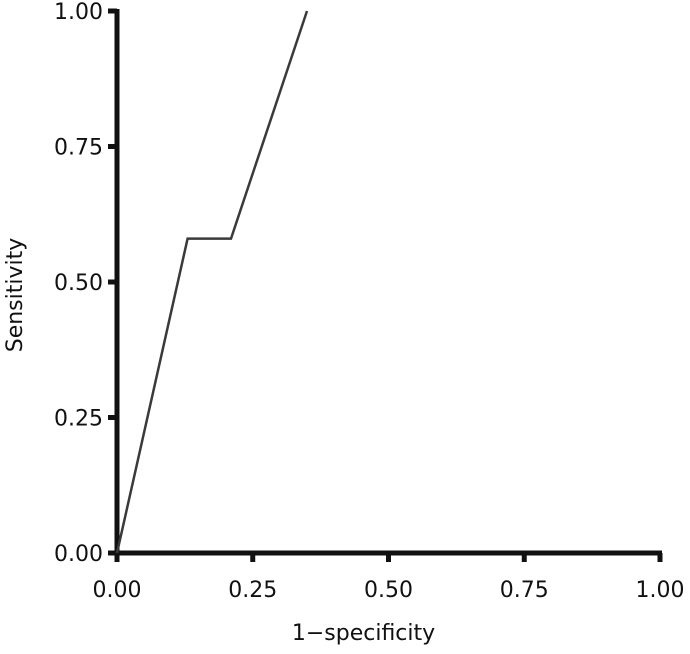 The width and height of the screenshot is (690, 654). I want to click on y-tick-label: 0.25, so click(78, 419).